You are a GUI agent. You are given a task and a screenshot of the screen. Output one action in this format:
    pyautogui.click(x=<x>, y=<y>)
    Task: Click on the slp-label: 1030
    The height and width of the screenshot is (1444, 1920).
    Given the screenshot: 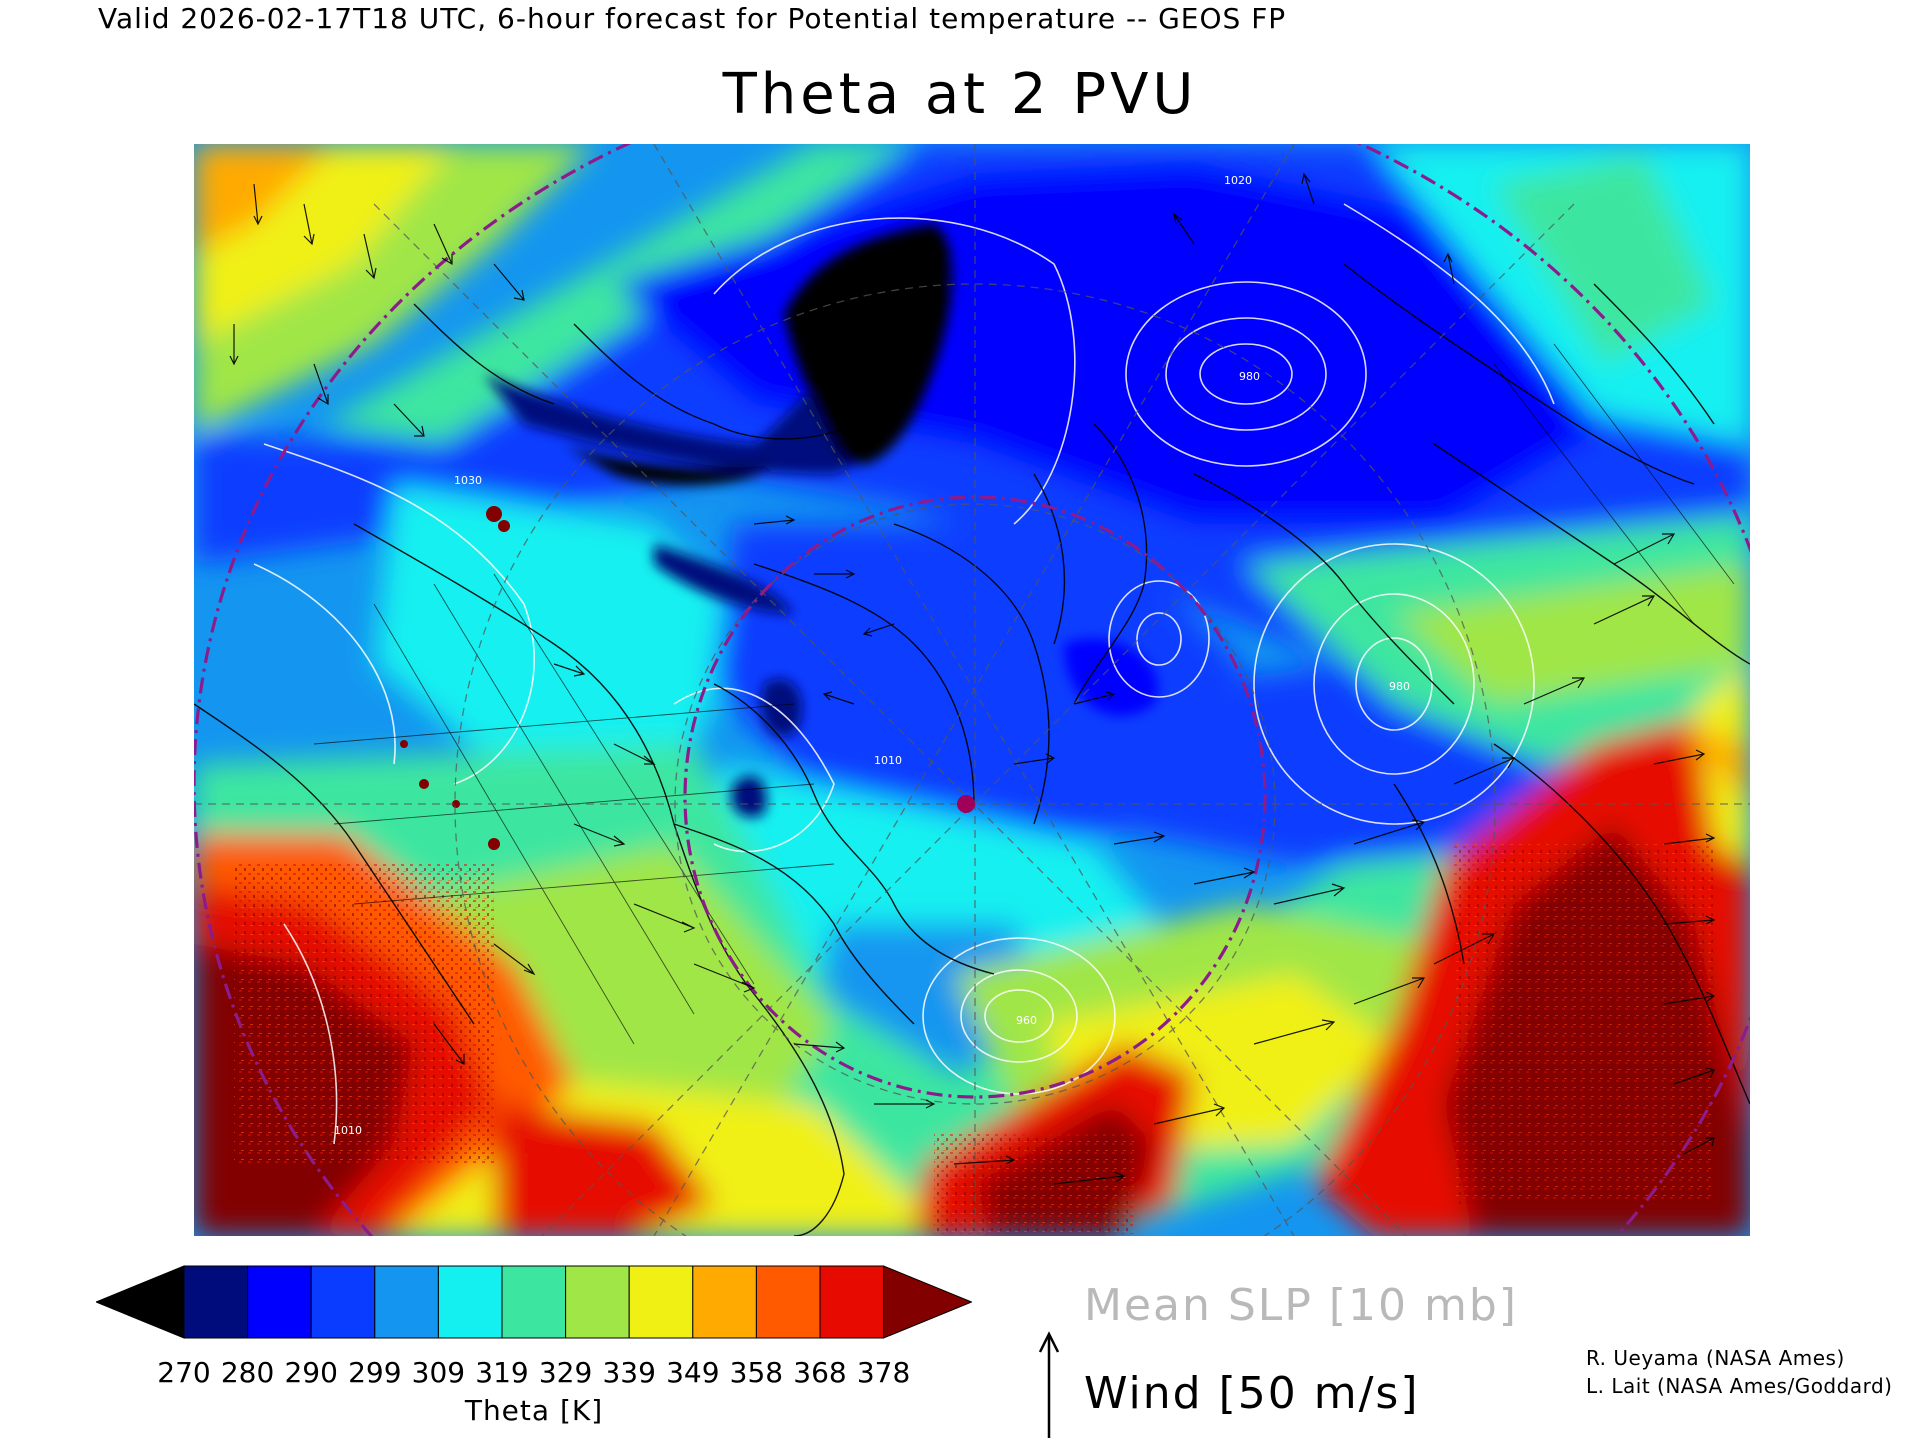 What is the action you would take?
    pyautogui.click(x=468, y=480)
    